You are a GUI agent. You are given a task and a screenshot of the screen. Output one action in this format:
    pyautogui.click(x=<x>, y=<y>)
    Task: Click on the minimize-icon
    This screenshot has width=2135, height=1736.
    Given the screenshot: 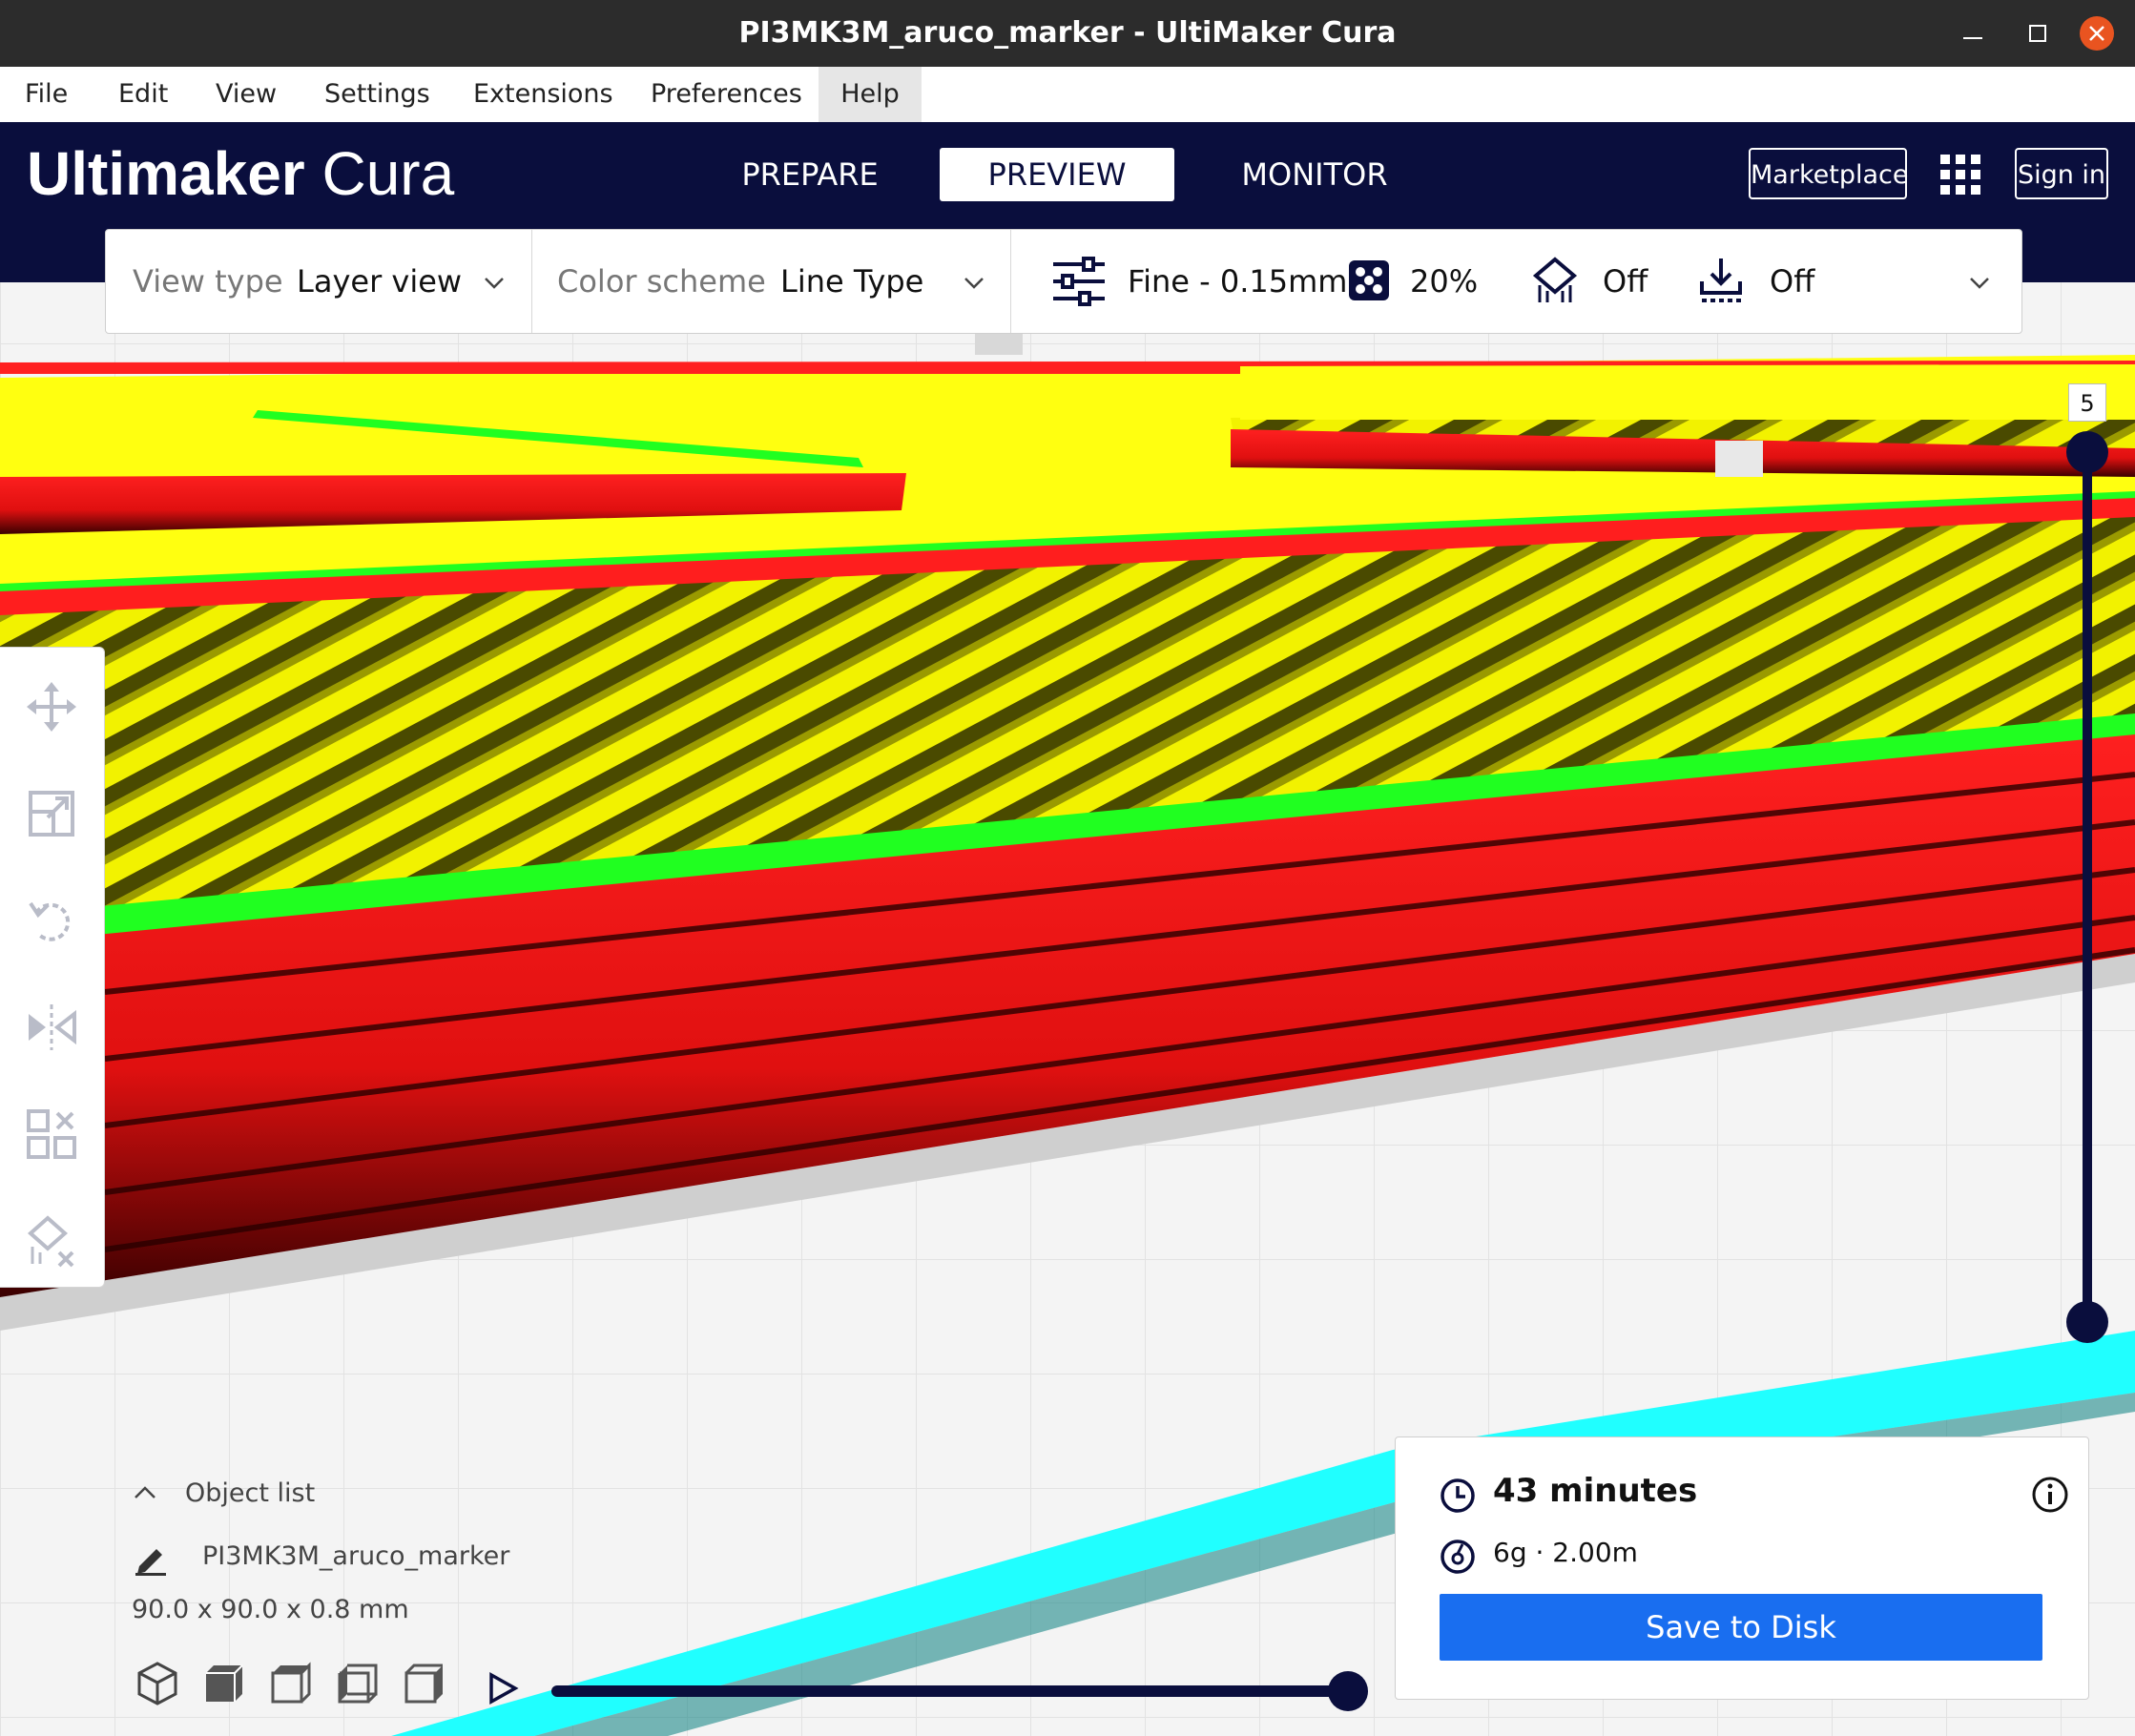 What is the action you would take?
    pyautogui.click(x=1973, y=33)
    